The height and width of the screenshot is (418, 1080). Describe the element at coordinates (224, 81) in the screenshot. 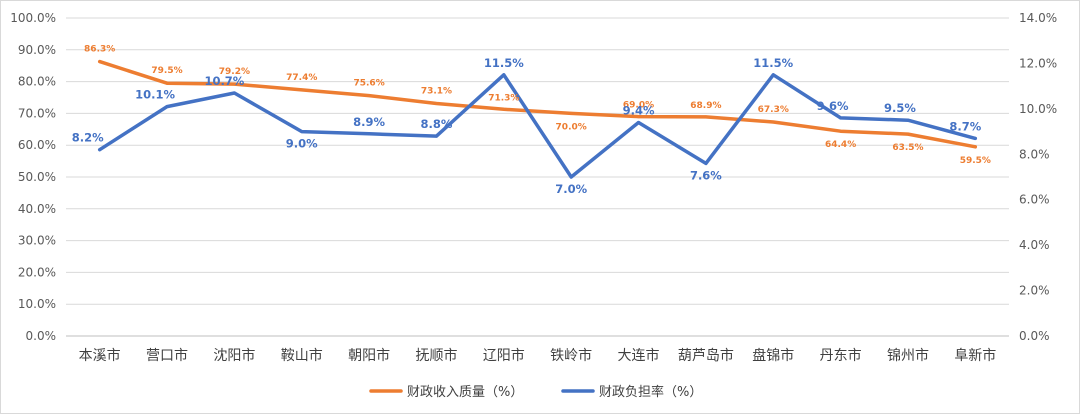

I see `data-label-burden-rate: 10.7%` at that location.